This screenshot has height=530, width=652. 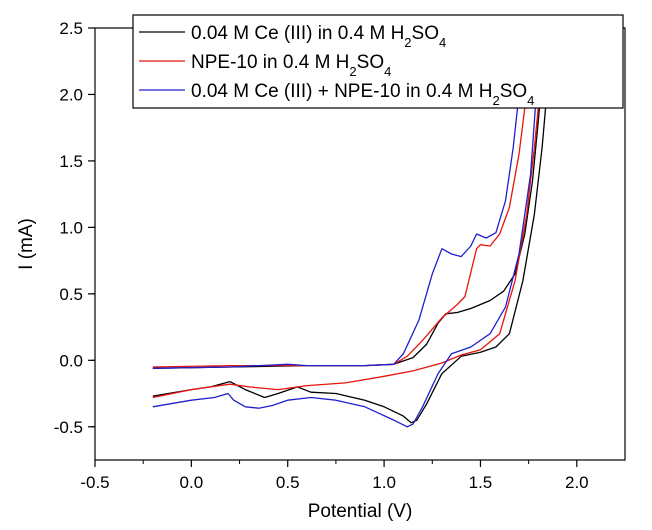 What do you see at coordinates (71, 227) in the screenshot?
I see `y-tick-label: 1.0` at bounding box center [71, 227].